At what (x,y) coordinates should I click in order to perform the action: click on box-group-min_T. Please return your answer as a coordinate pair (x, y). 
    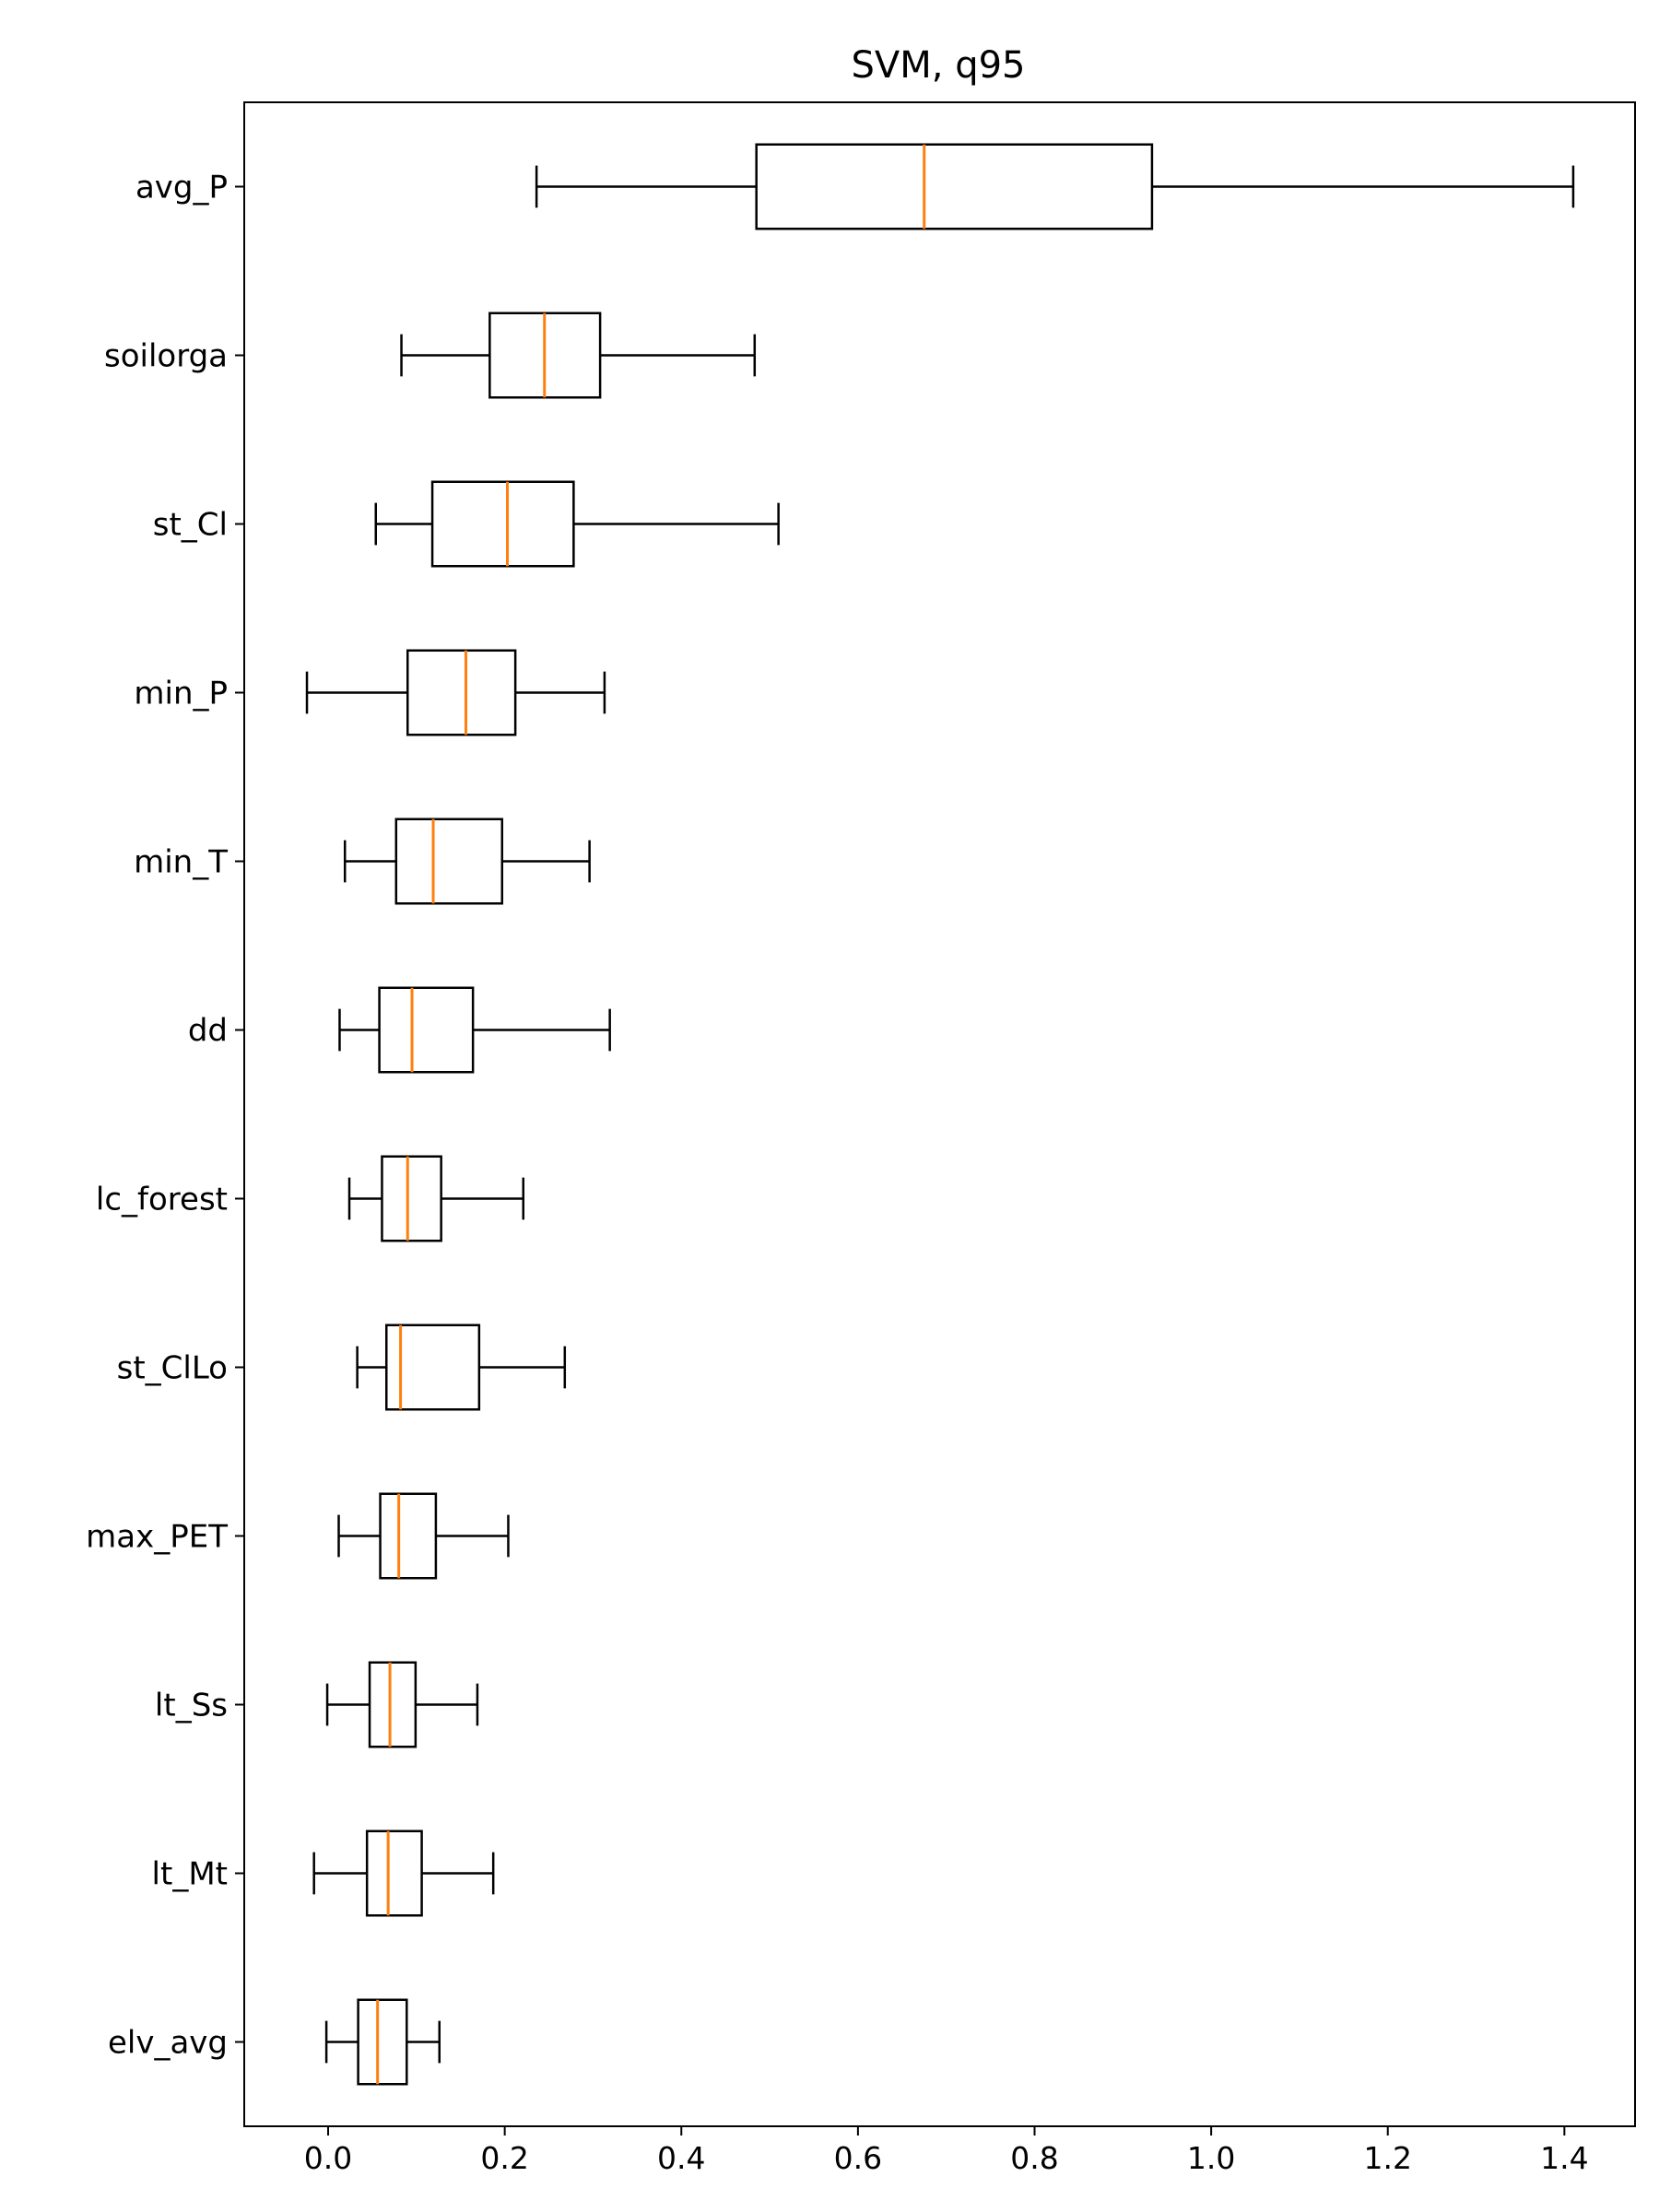
    Looking at the image, I should click on (467, 861).